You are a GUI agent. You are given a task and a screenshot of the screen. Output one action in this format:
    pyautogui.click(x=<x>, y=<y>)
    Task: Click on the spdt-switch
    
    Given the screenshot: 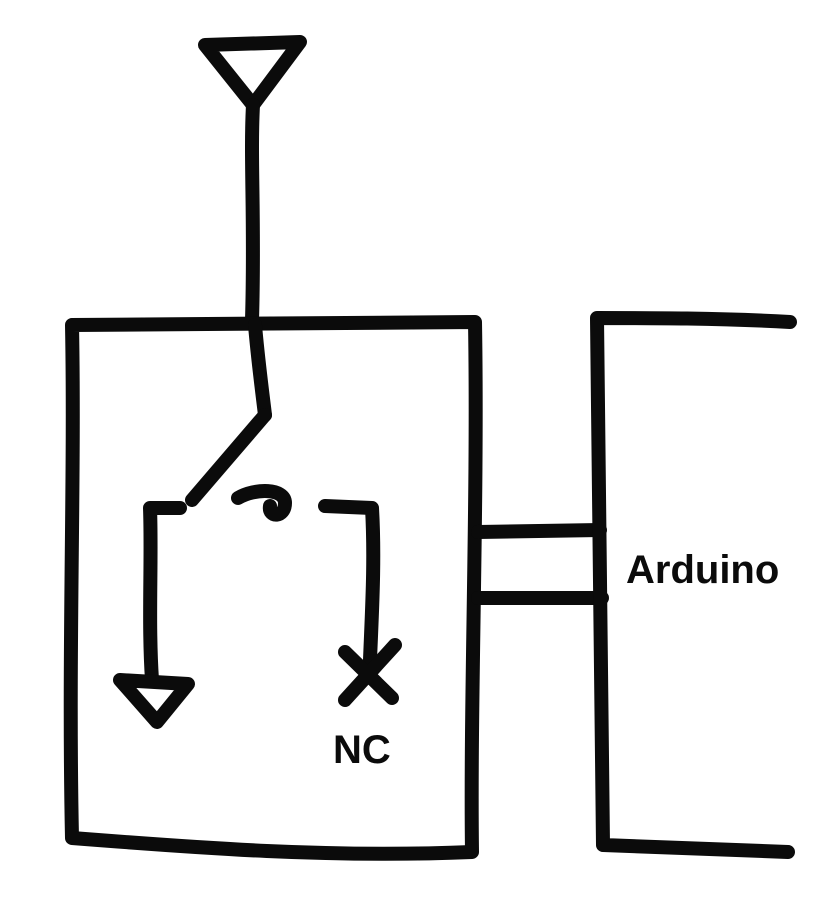 What is the action you would take?
    pyautogui.click(x=238, y=420)
    